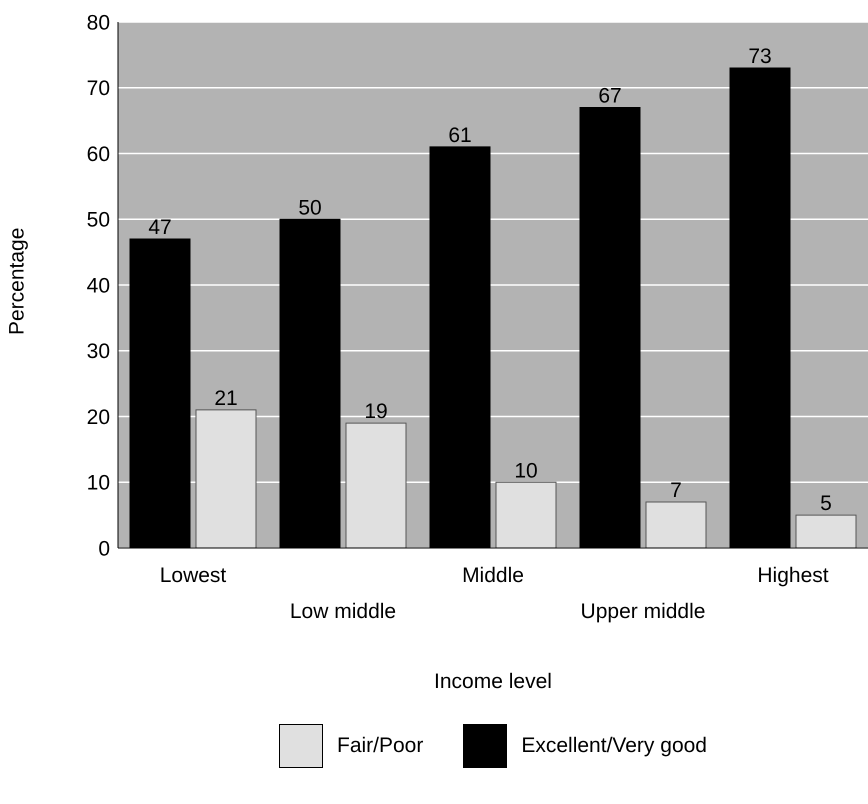 This screenshot has width=868, height=804. I want to click on data-label: 61, so click(460, 135).